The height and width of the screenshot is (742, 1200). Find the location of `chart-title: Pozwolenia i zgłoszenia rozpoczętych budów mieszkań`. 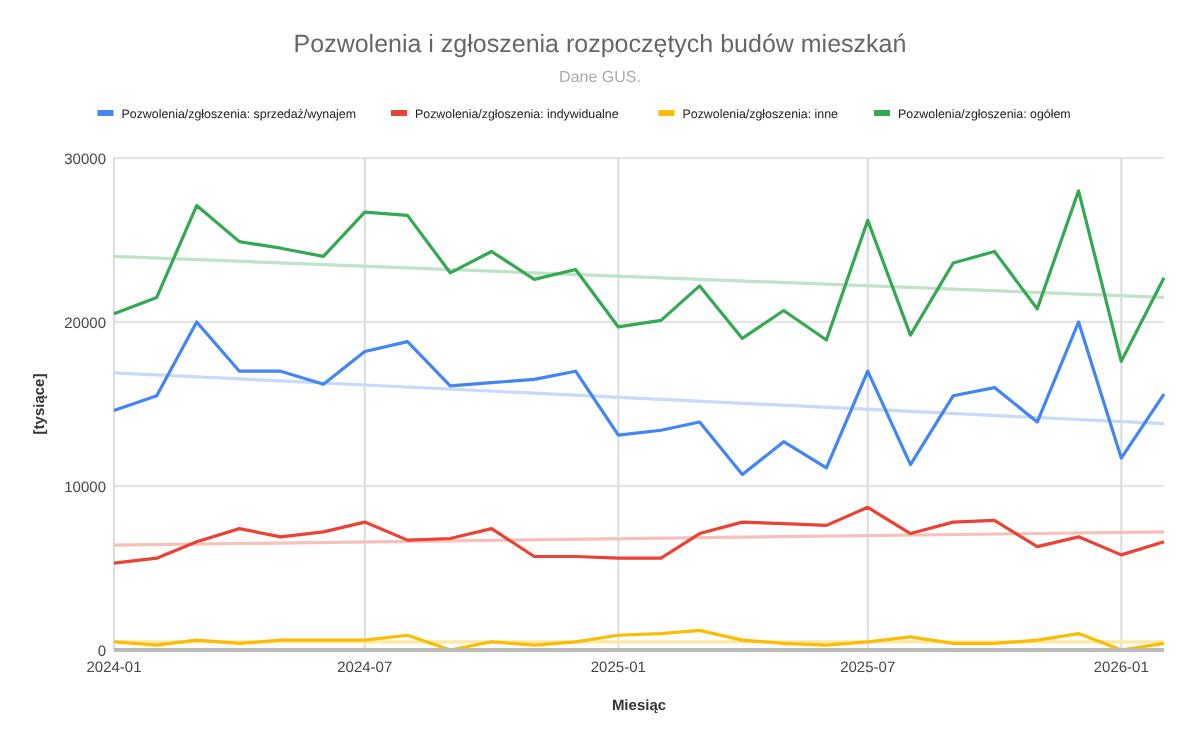

chart-title: Pozwolenia i zgłoszenia rozpoczętych budów mieszkań is located at coordinates (600, 44).